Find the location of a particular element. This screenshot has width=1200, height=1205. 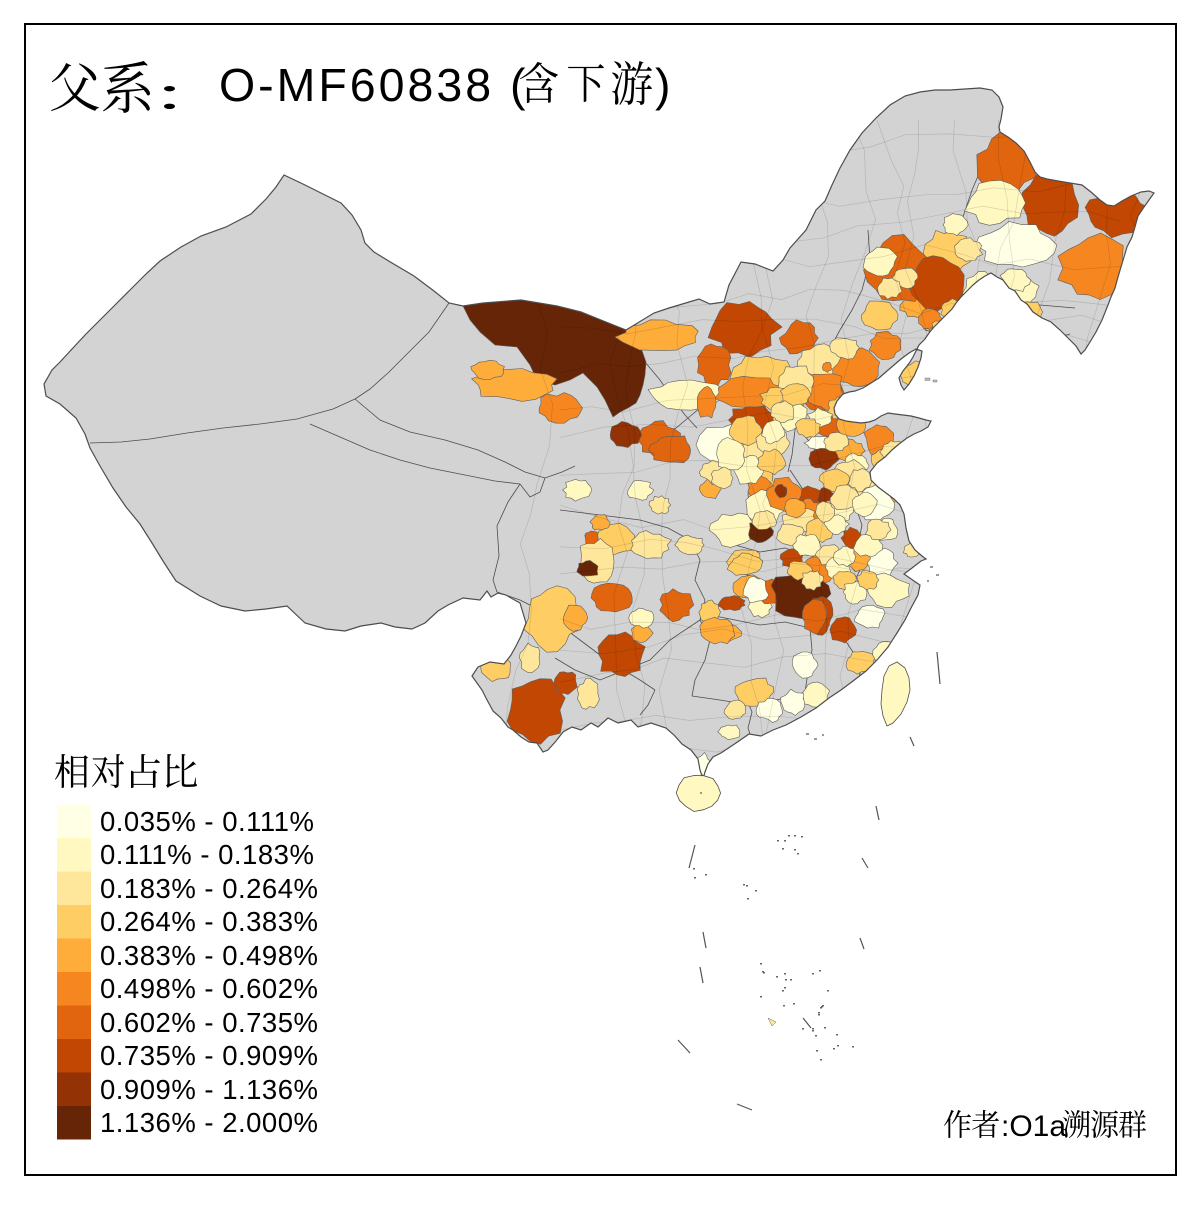

svg-text: O-MF60838 ( is located at coordinates (374, 85).